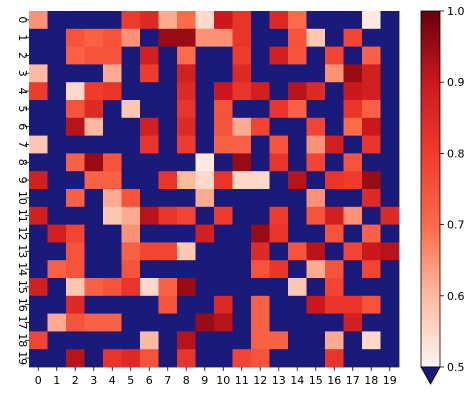 This screenshot has height=413, width=474. I want to click on y-tick-label: 19, so click(22, 358).